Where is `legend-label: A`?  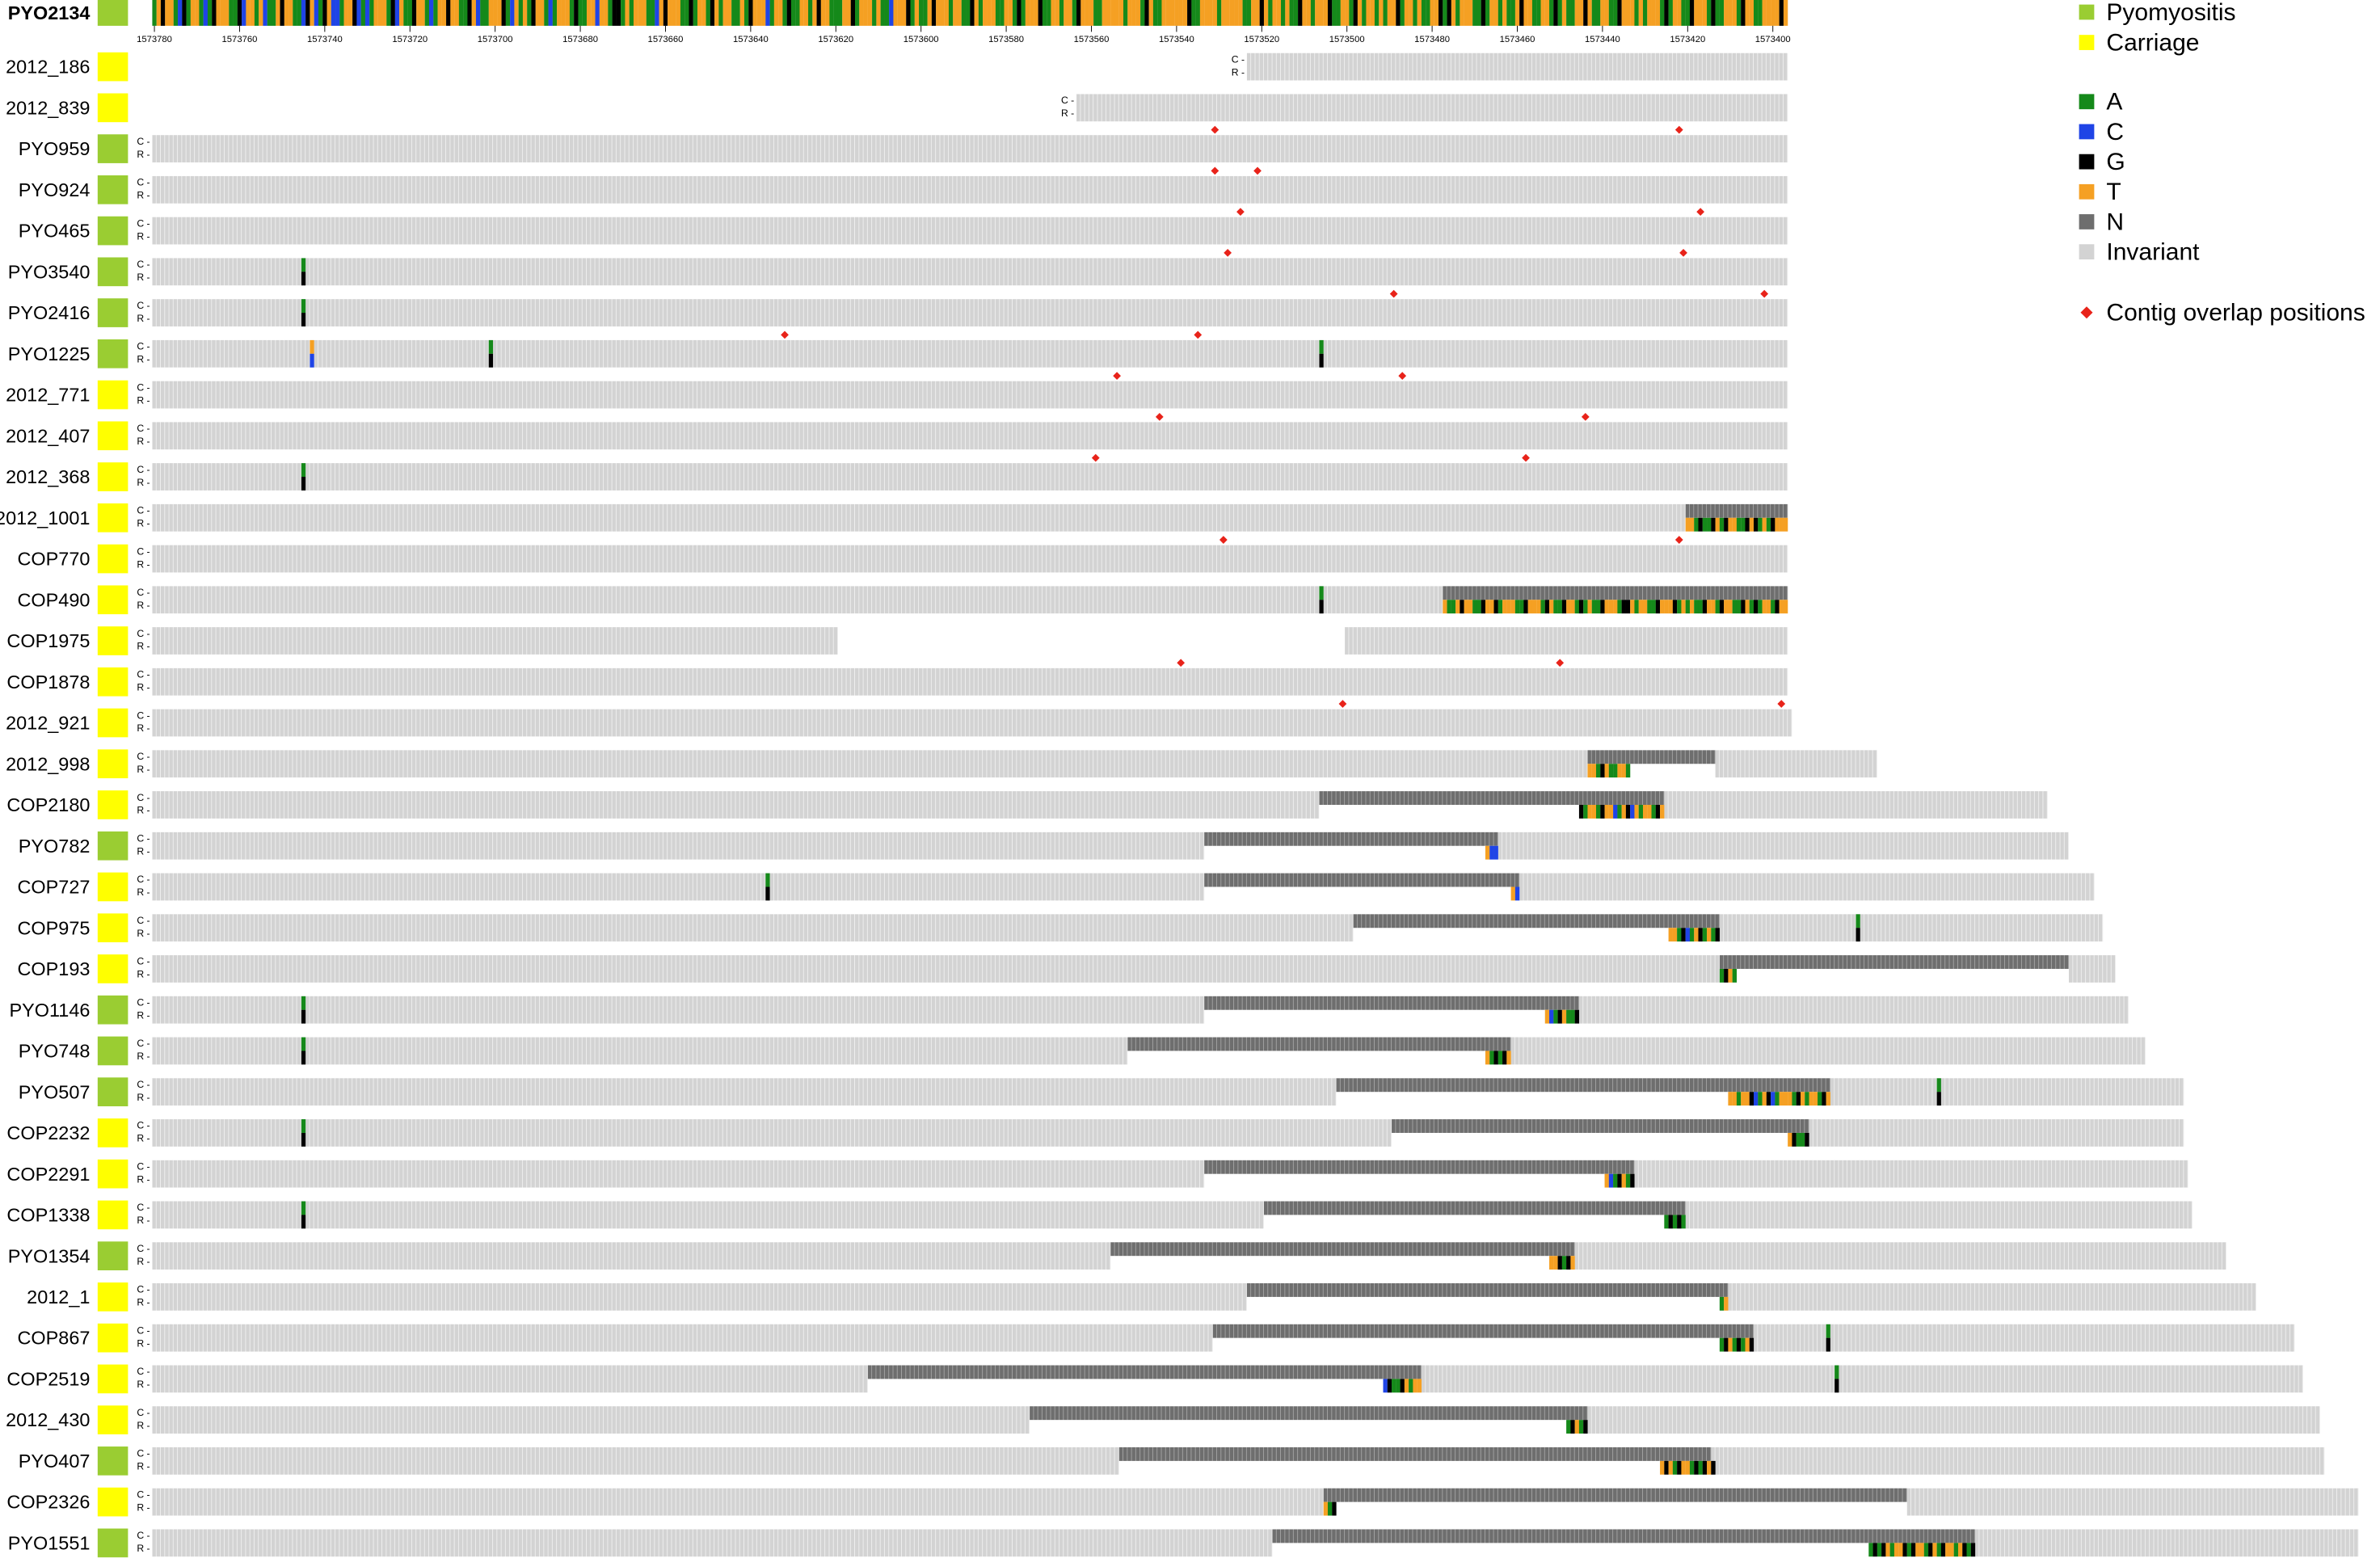 legend-label: A is located at coordinates (2114, 102).